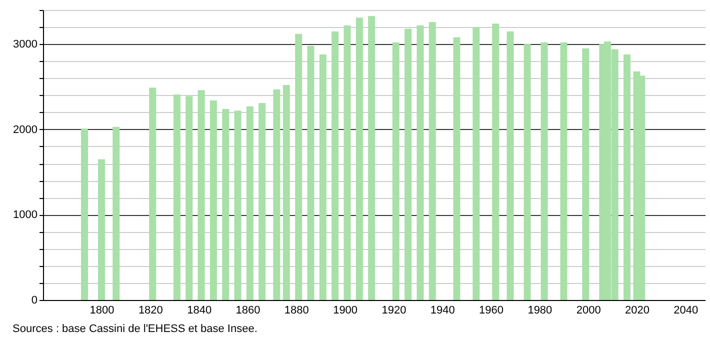 The image size is (710, 340). What do you see at coordinates (34, 300) in the screenshot?
I see `y-tick-label: 0` at bounding box center [34, 300].